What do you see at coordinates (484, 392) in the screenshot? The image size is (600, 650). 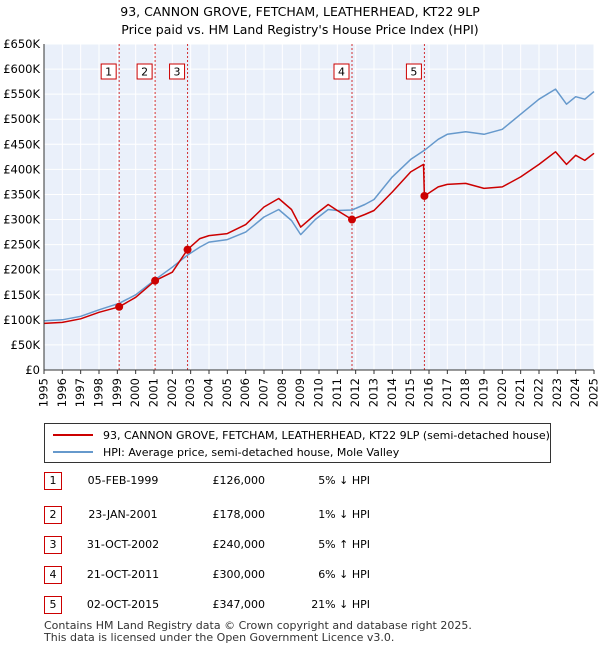 I see `x-tick-label: 2019` at bounding box center [484, 392].